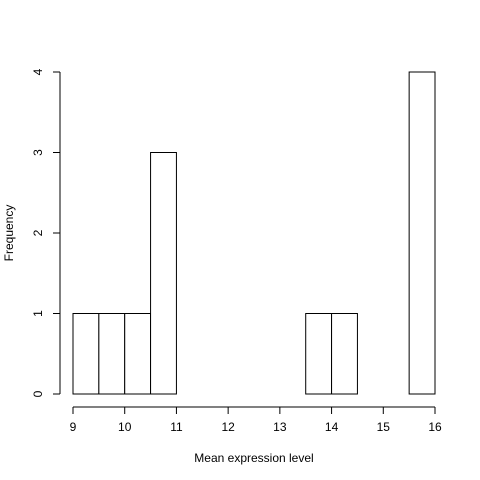 The height and width of the screenshot is (480, 480). Describe the element at coordinates (125, 427) in the screenshot. I see `x-tick-label: 10` at that location.